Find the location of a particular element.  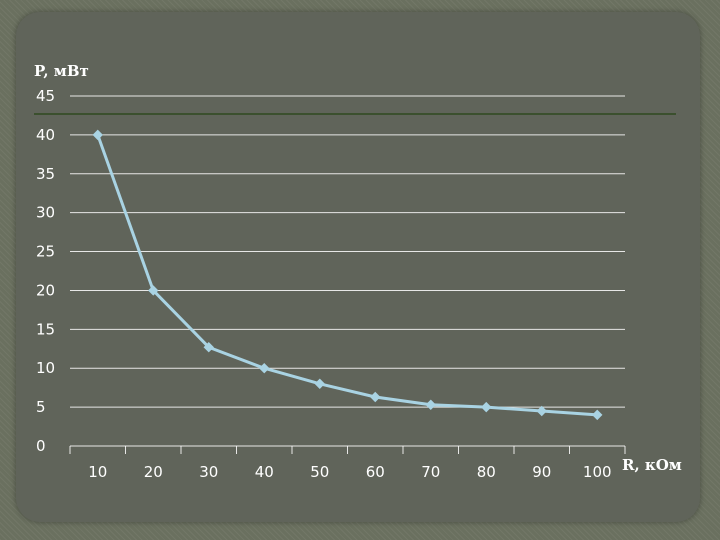

x-tick-label: 70 is located at coordinates (430, 472).